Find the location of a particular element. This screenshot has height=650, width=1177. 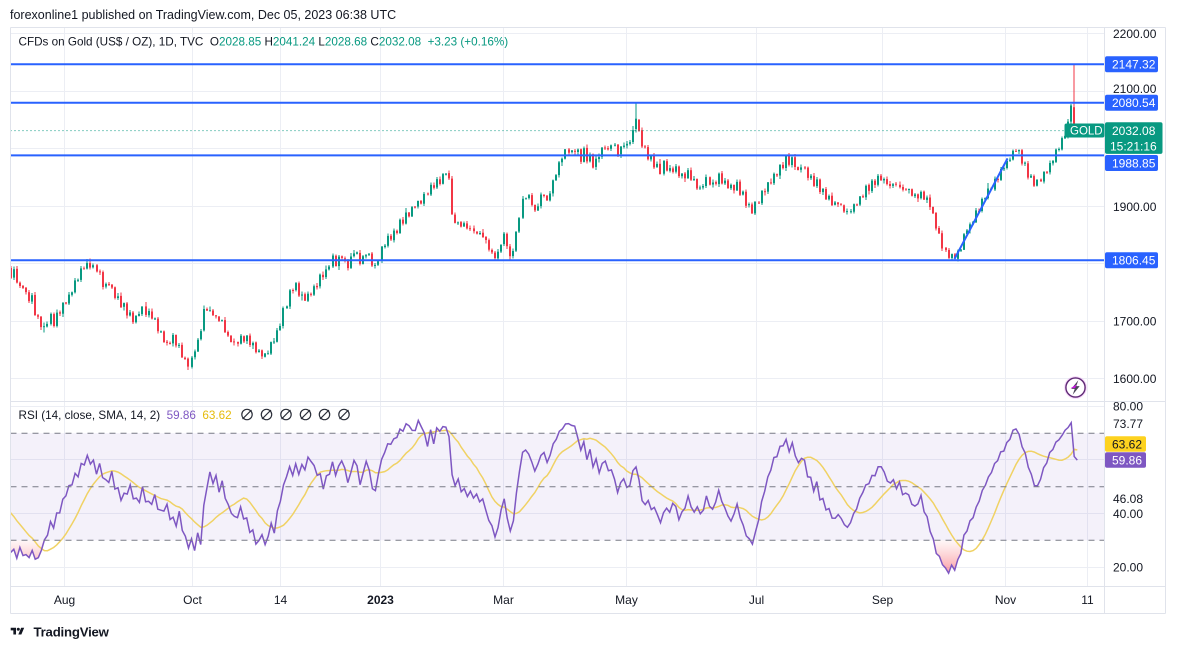

svg-text: Aug is located at coordinates (64, 600).